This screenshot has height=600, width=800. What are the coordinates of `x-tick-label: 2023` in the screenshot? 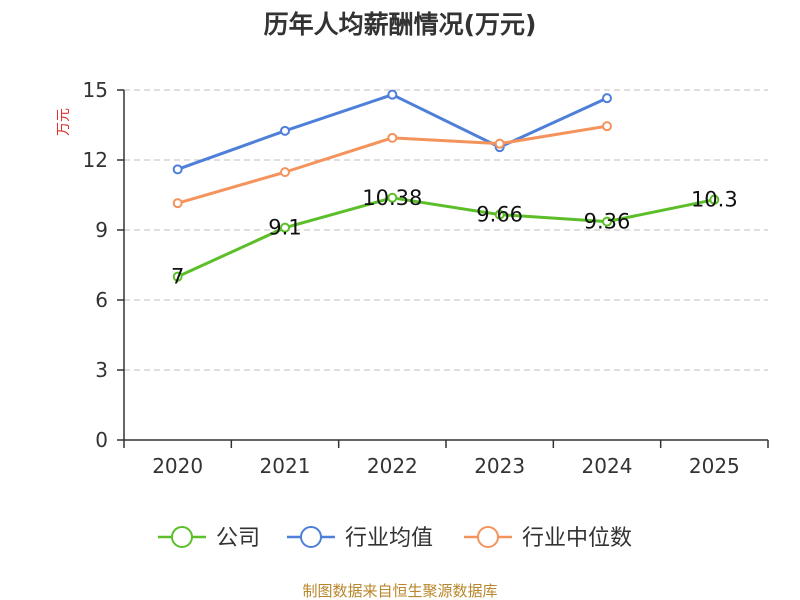 It's located at (499, 466).